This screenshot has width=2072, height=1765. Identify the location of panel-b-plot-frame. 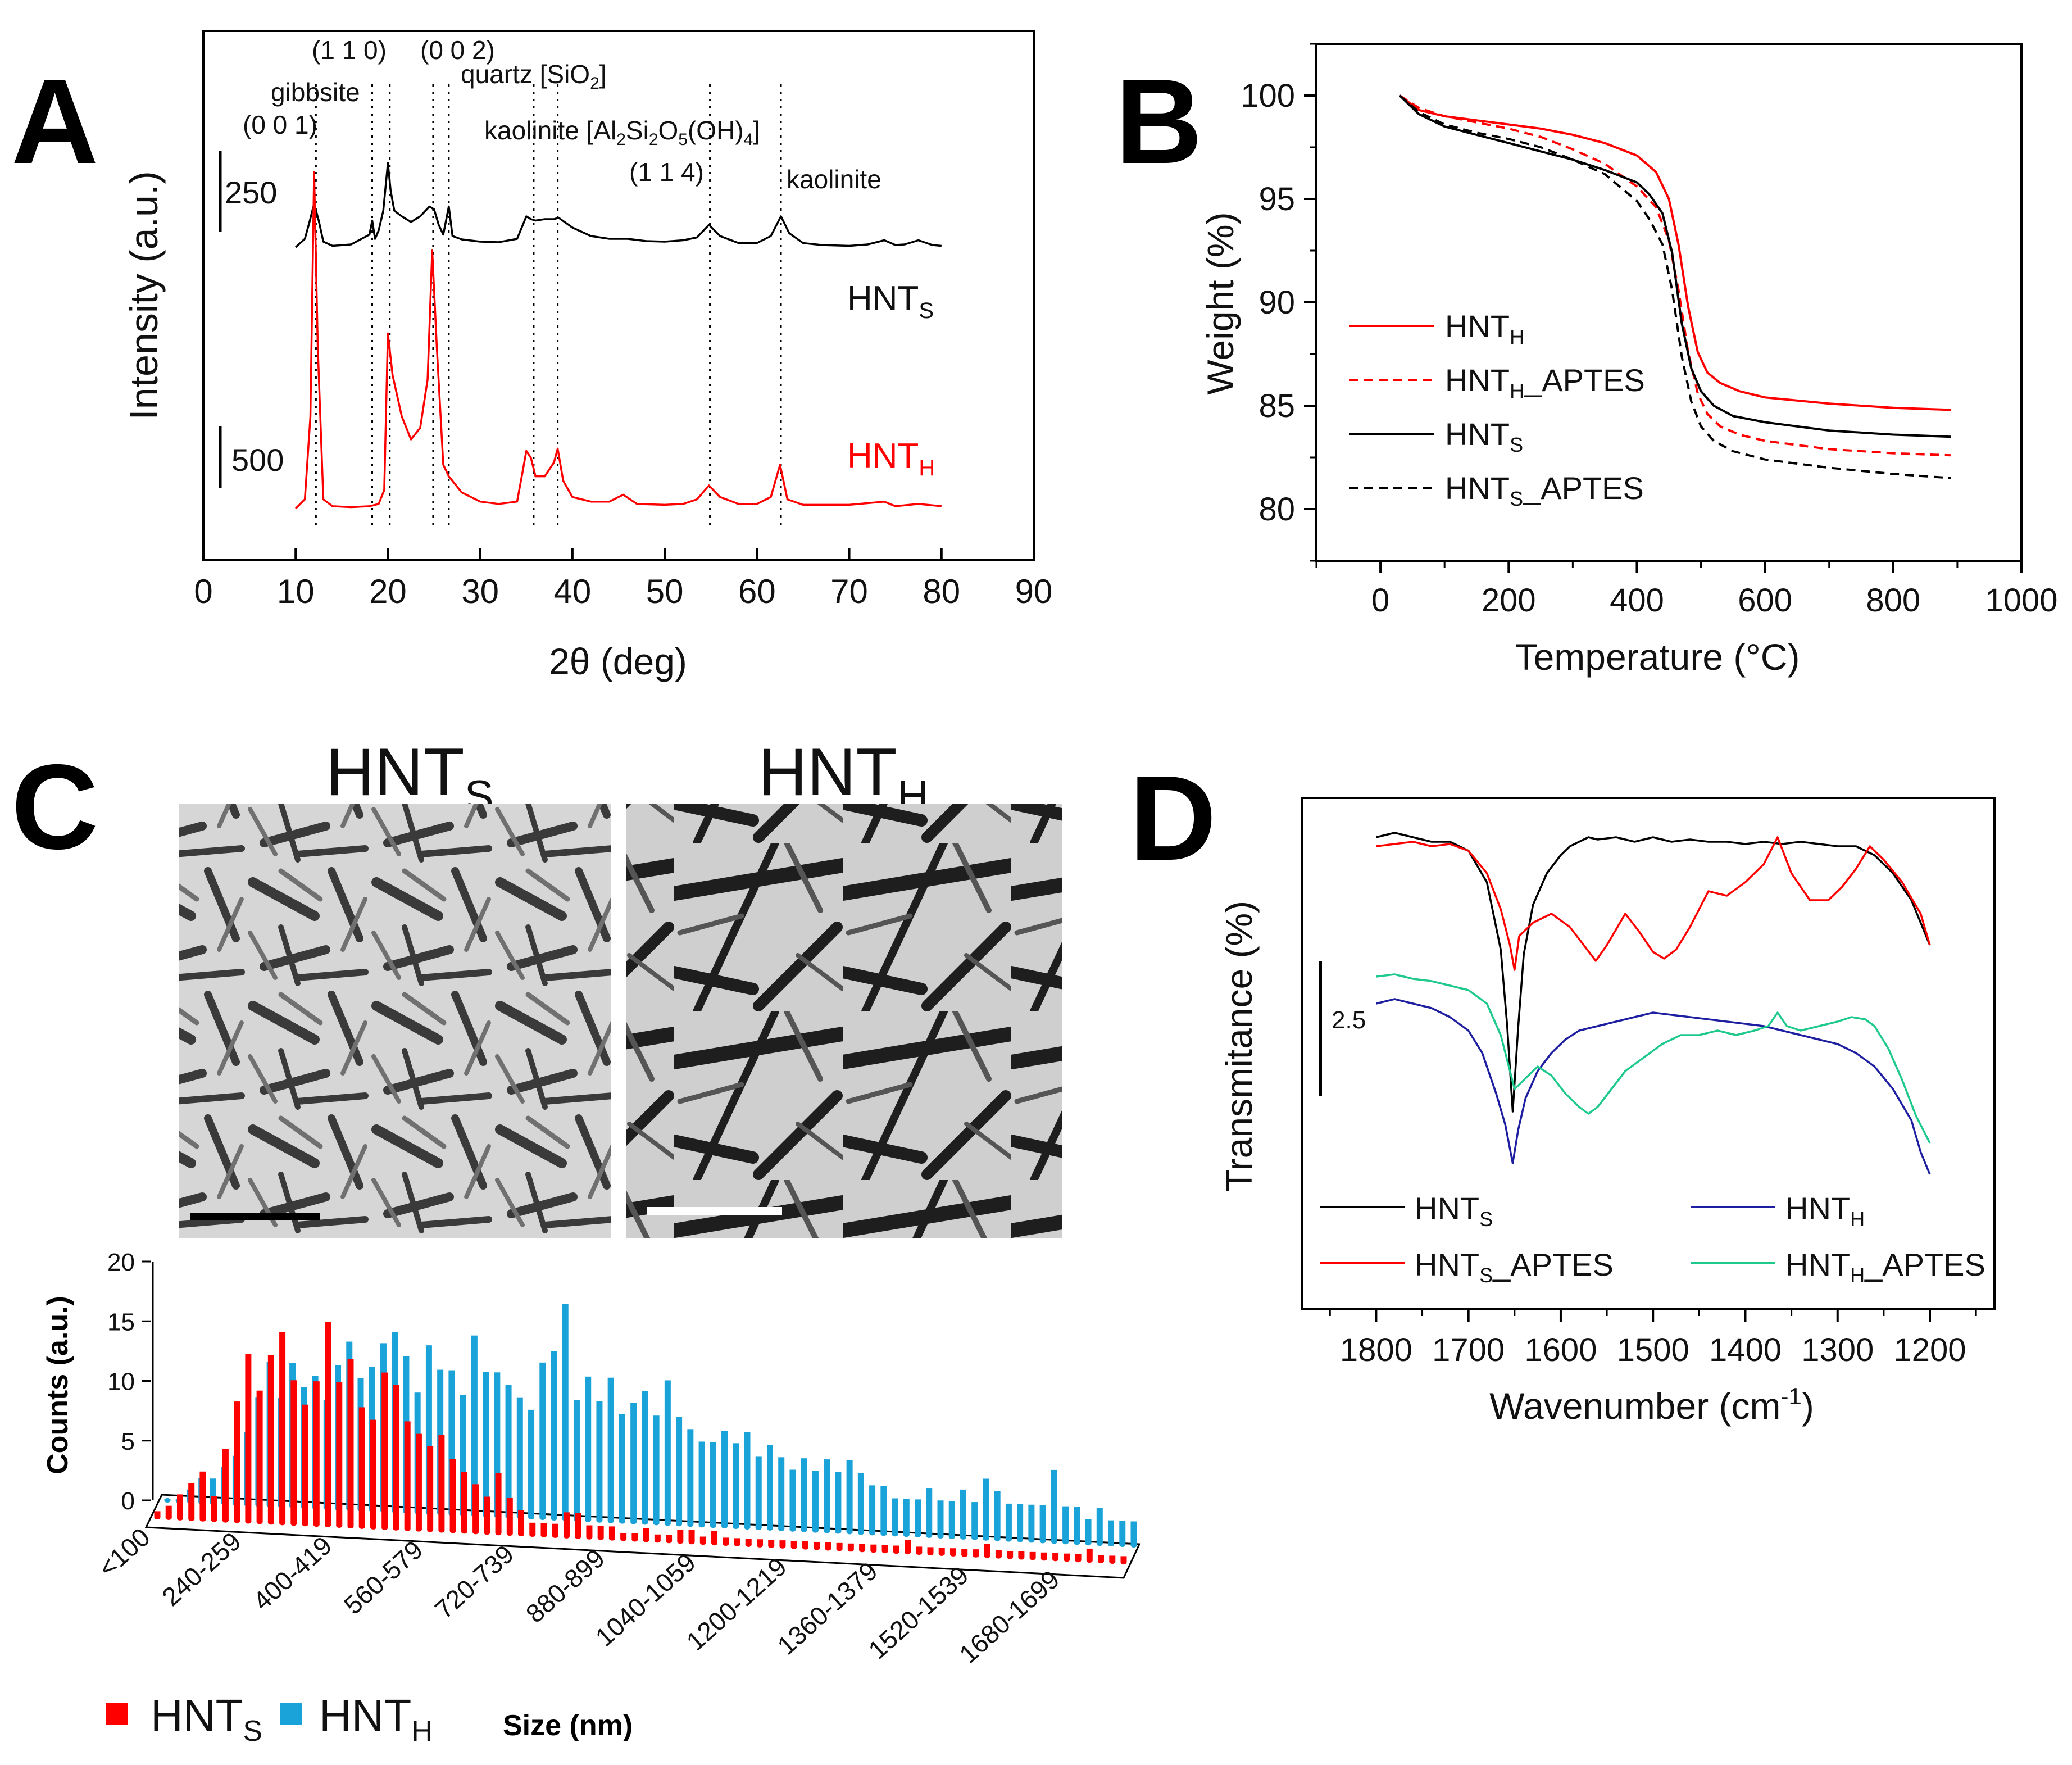
(1669, 302).